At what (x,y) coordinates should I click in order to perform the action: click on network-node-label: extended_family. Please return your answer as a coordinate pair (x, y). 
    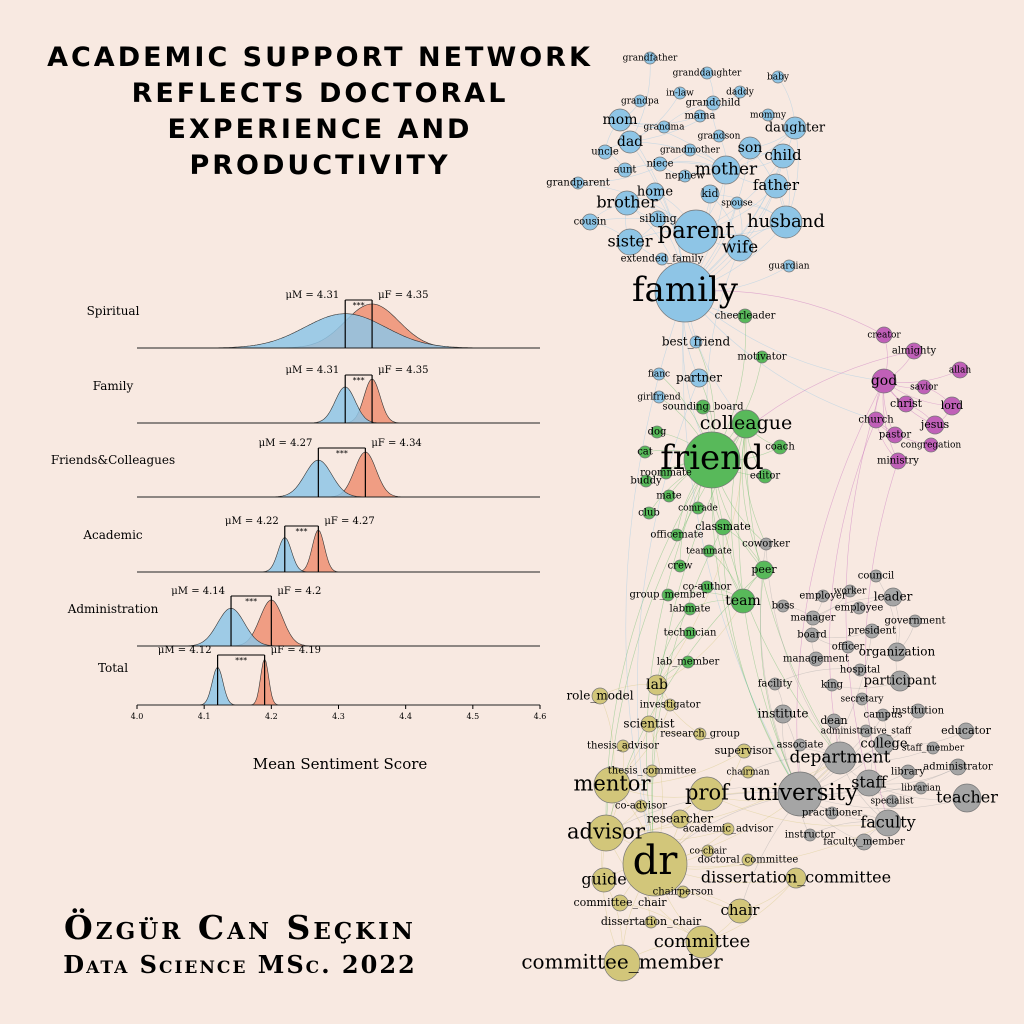
    Looking at the image, I should click on (662, 259).